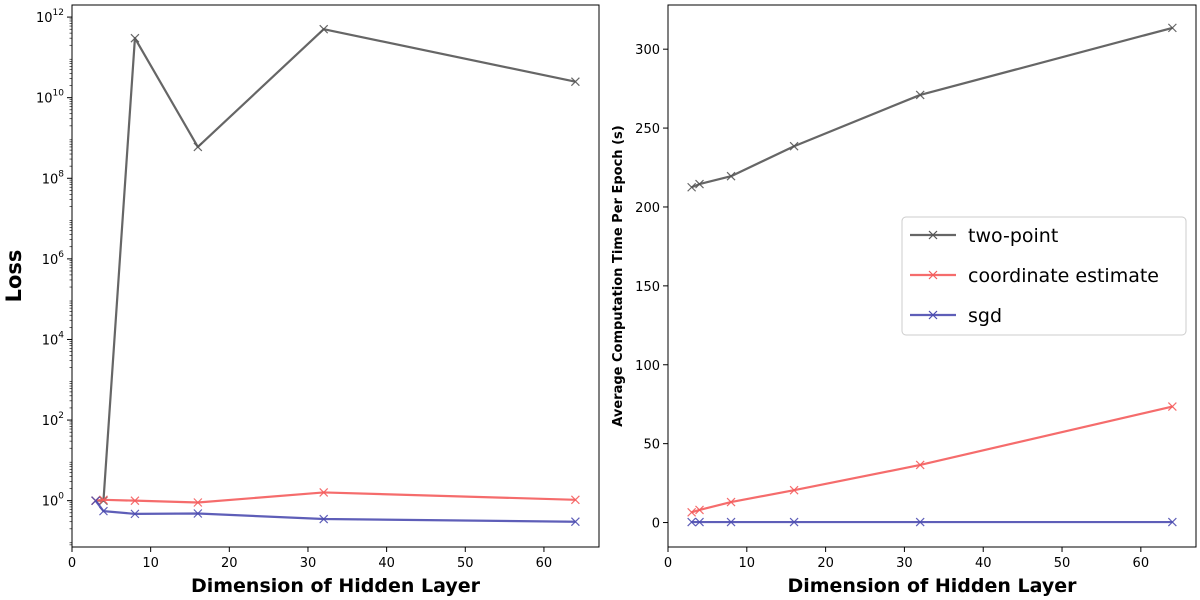 This screenshot has width=1200, height=600. Describe the element at coordinates (1013, 236) in the screenshot. I see `legend-label-two-point: two-point` at that location.